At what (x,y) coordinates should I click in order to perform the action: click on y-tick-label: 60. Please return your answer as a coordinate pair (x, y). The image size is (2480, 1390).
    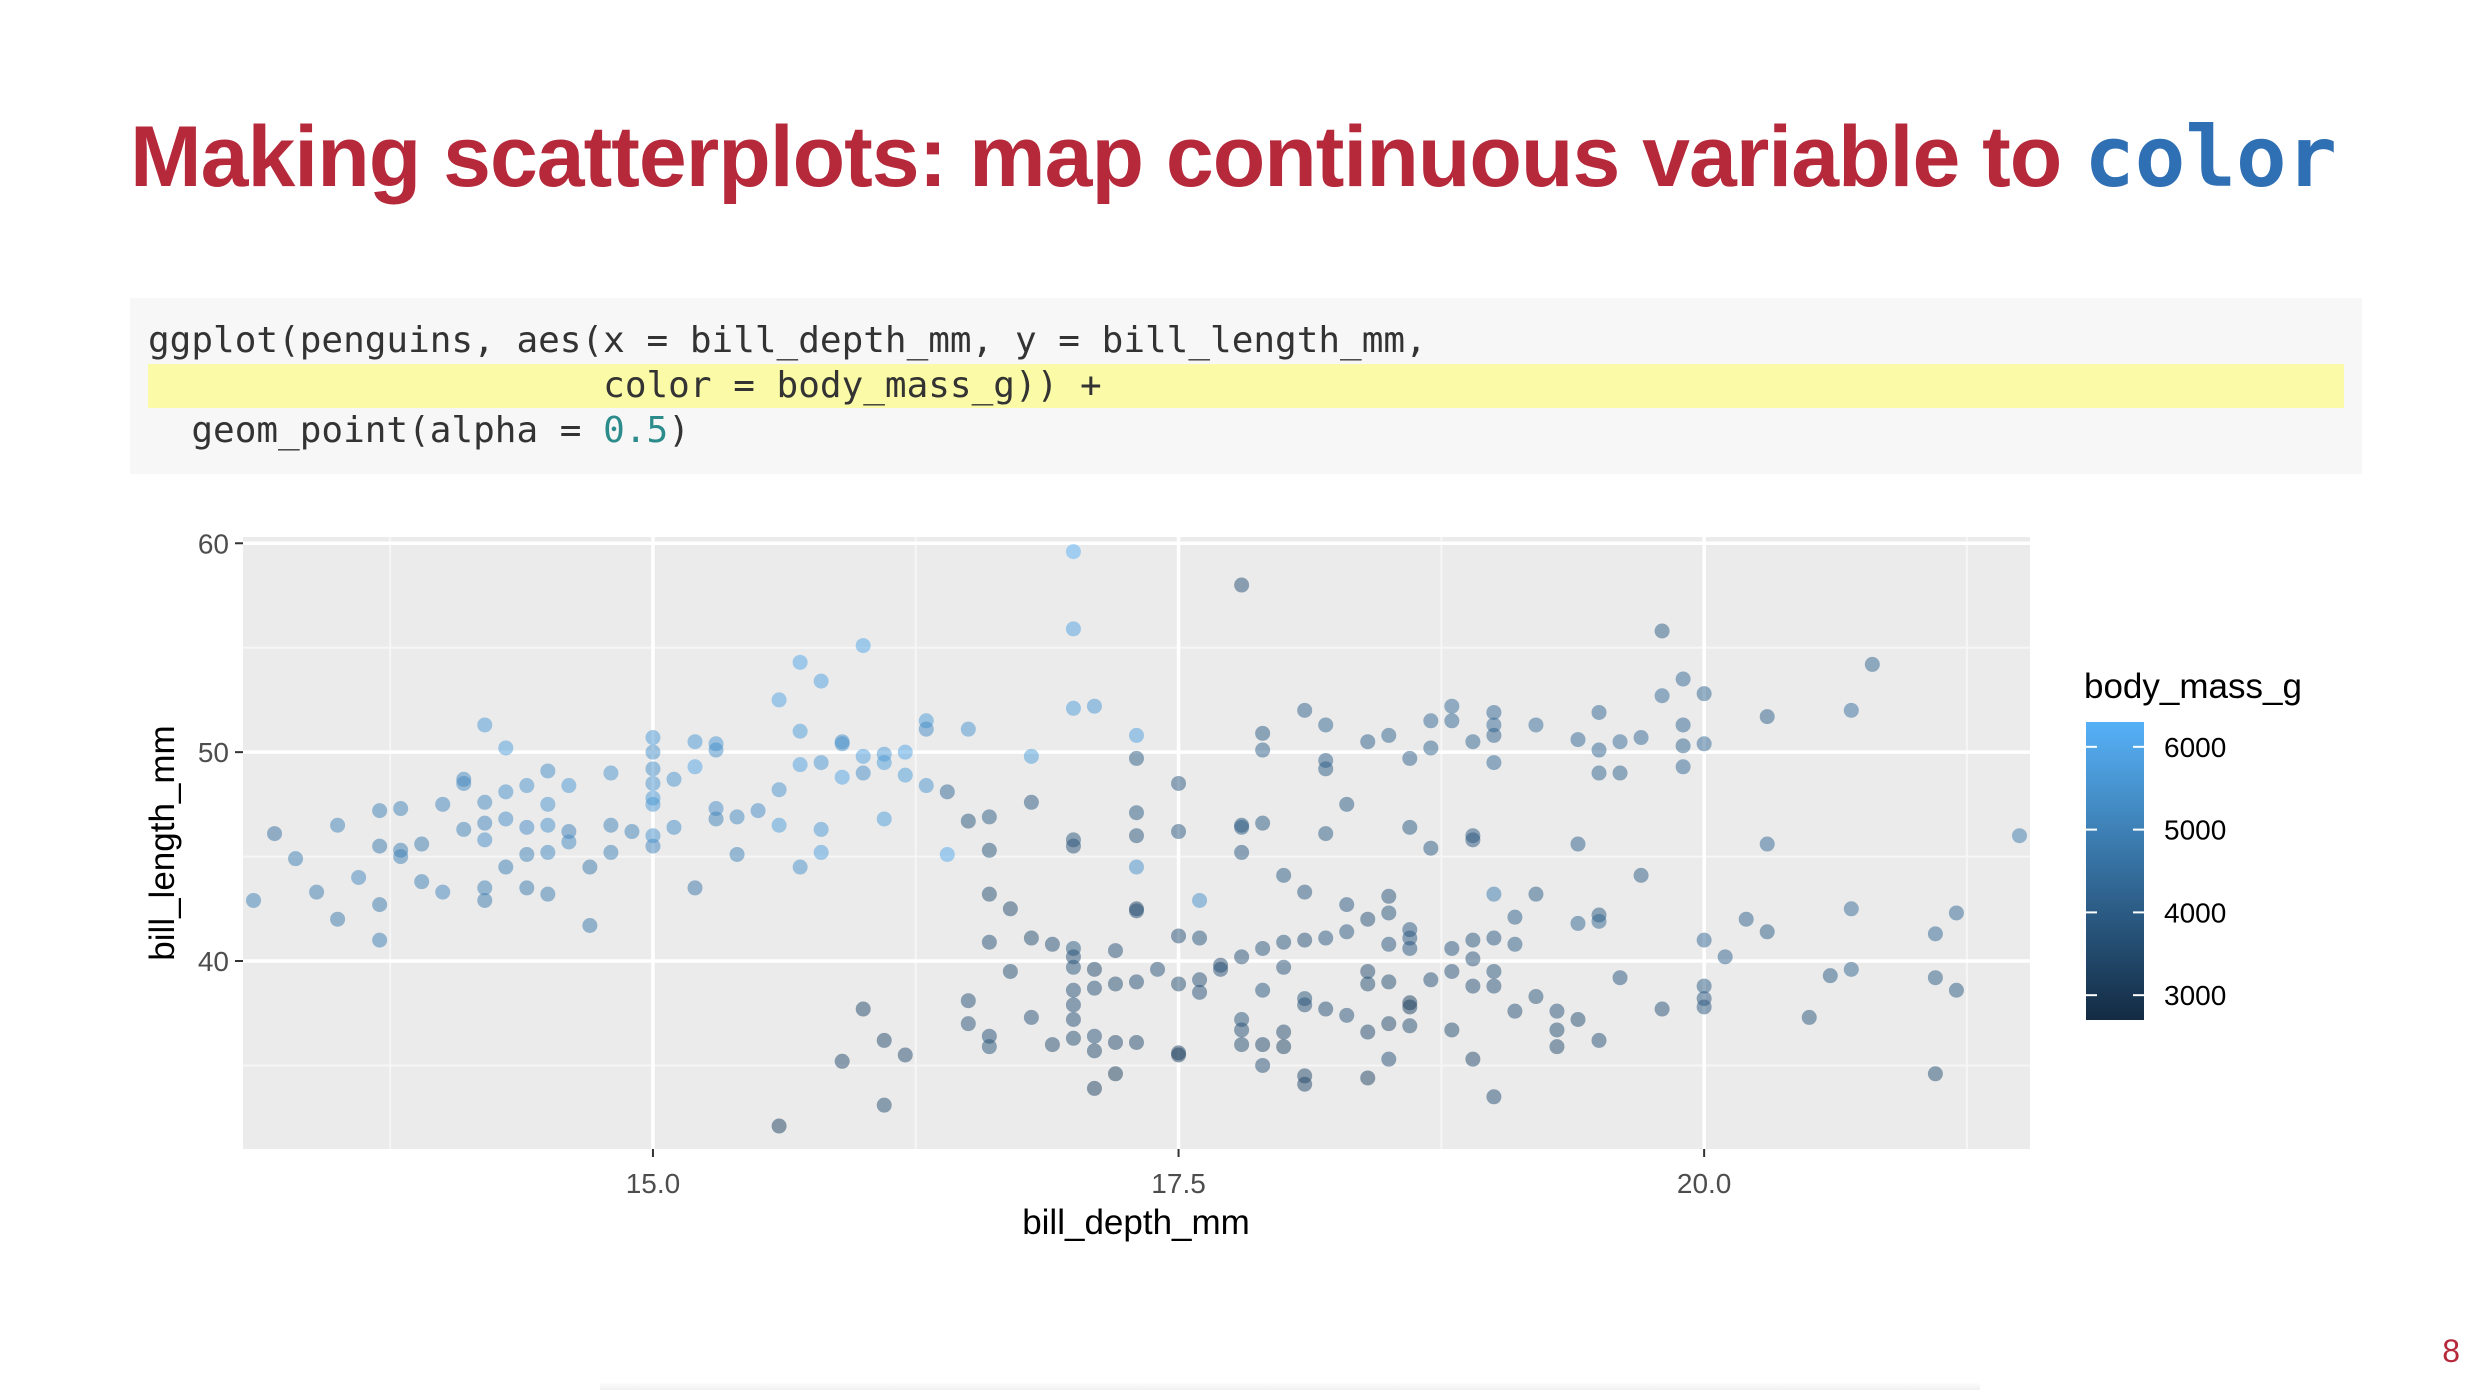
    Looking at the image, I should click on (213, 543).